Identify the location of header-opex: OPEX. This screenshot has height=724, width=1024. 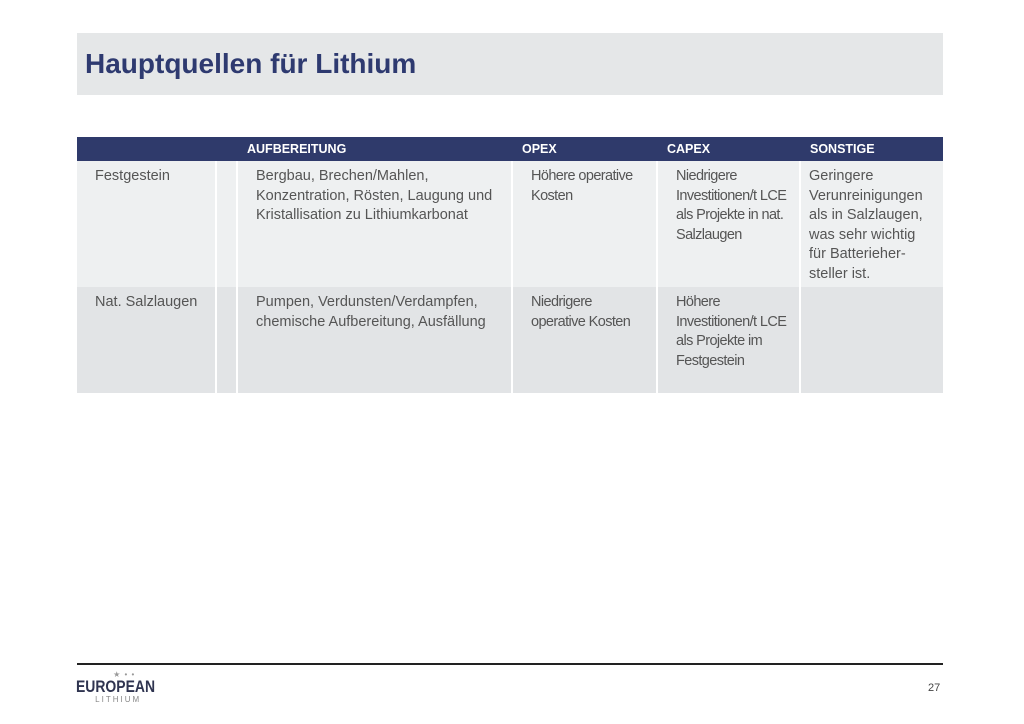
(584, 149).